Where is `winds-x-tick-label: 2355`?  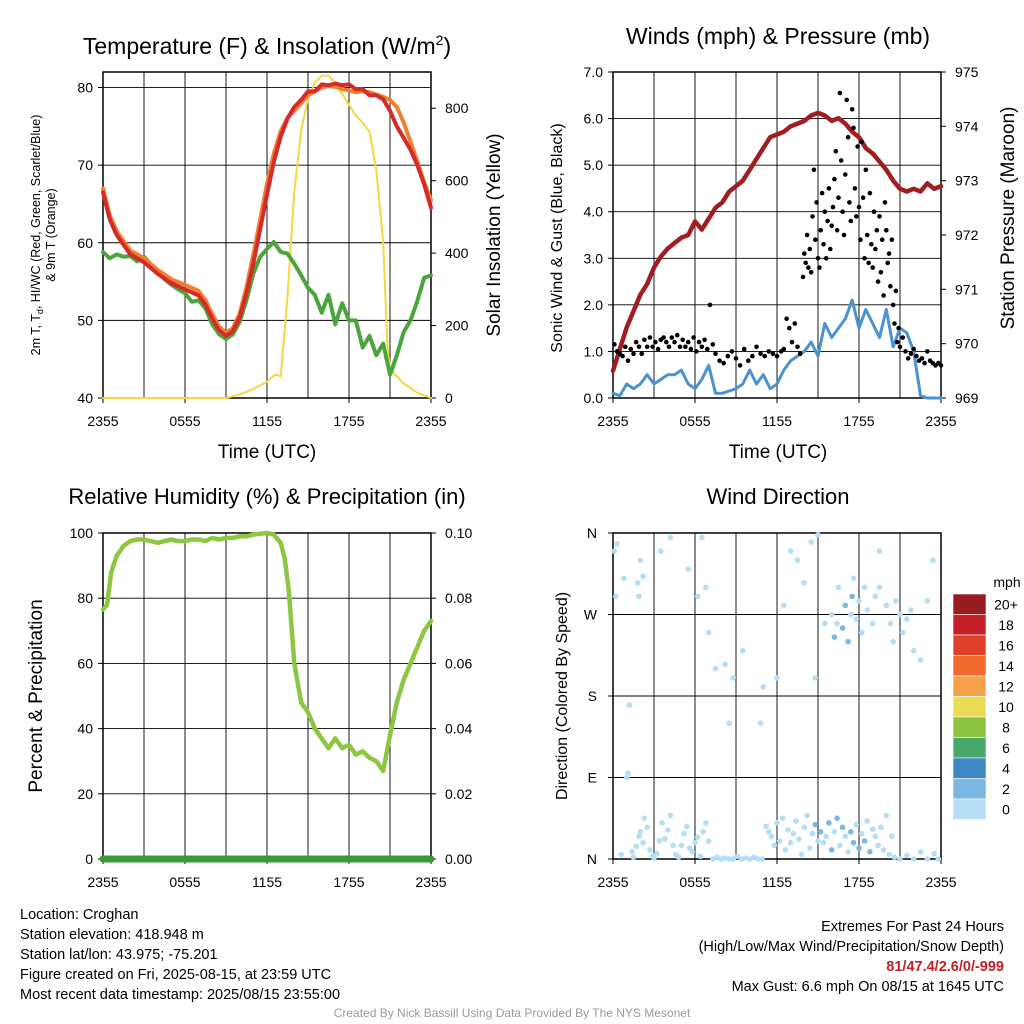
winds-x-tick-label: 2355 is located at coordinates (612, 421).